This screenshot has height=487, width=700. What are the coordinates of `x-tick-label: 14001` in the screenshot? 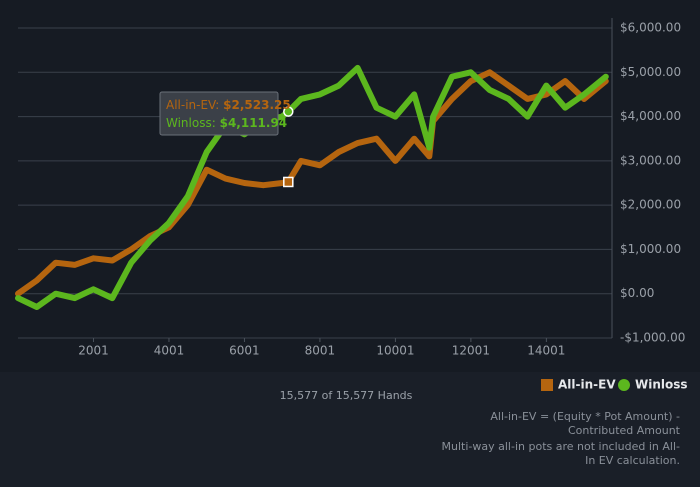 It's located at (546, 351).